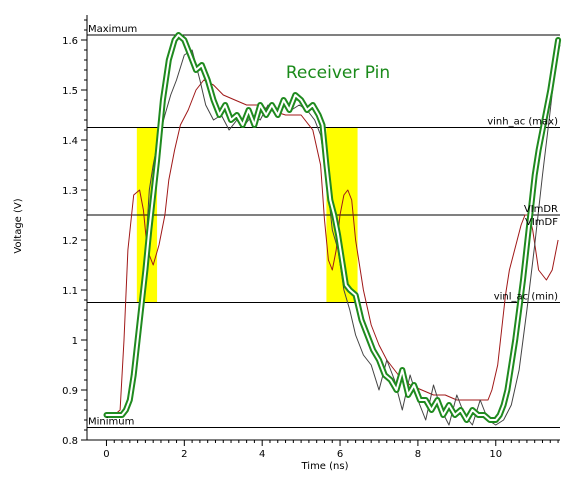  What do you see at coordinates (70, 441) in the screenshot?
I see `y-tick-label: 0.8` at bounding box center [70, 441].